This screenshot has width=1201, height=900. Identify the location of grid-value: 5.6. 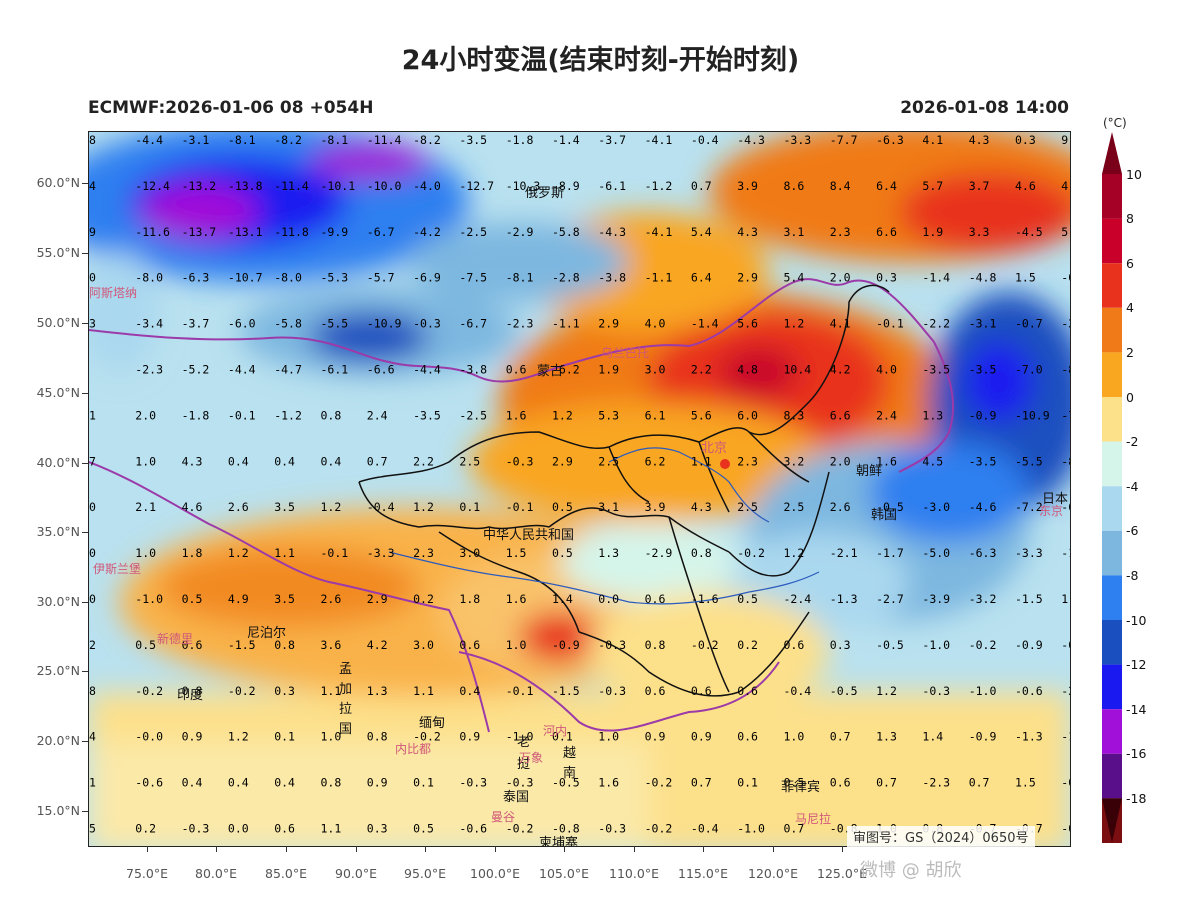
(701, 415).